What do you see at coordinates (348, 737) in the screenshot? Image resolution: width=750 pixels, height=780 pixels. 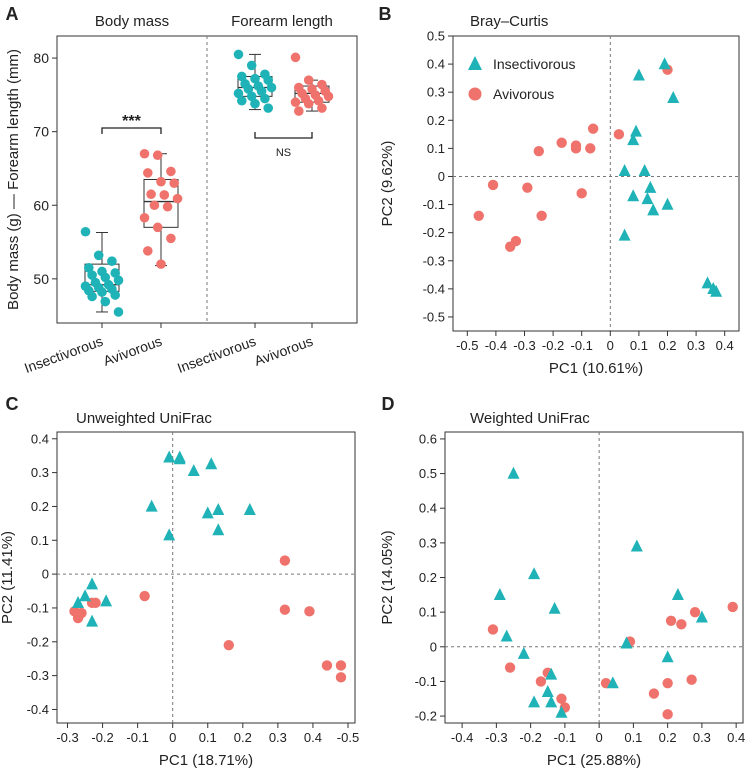 I see `x-tick-label: -0.5` at bounding box center [348, 737].